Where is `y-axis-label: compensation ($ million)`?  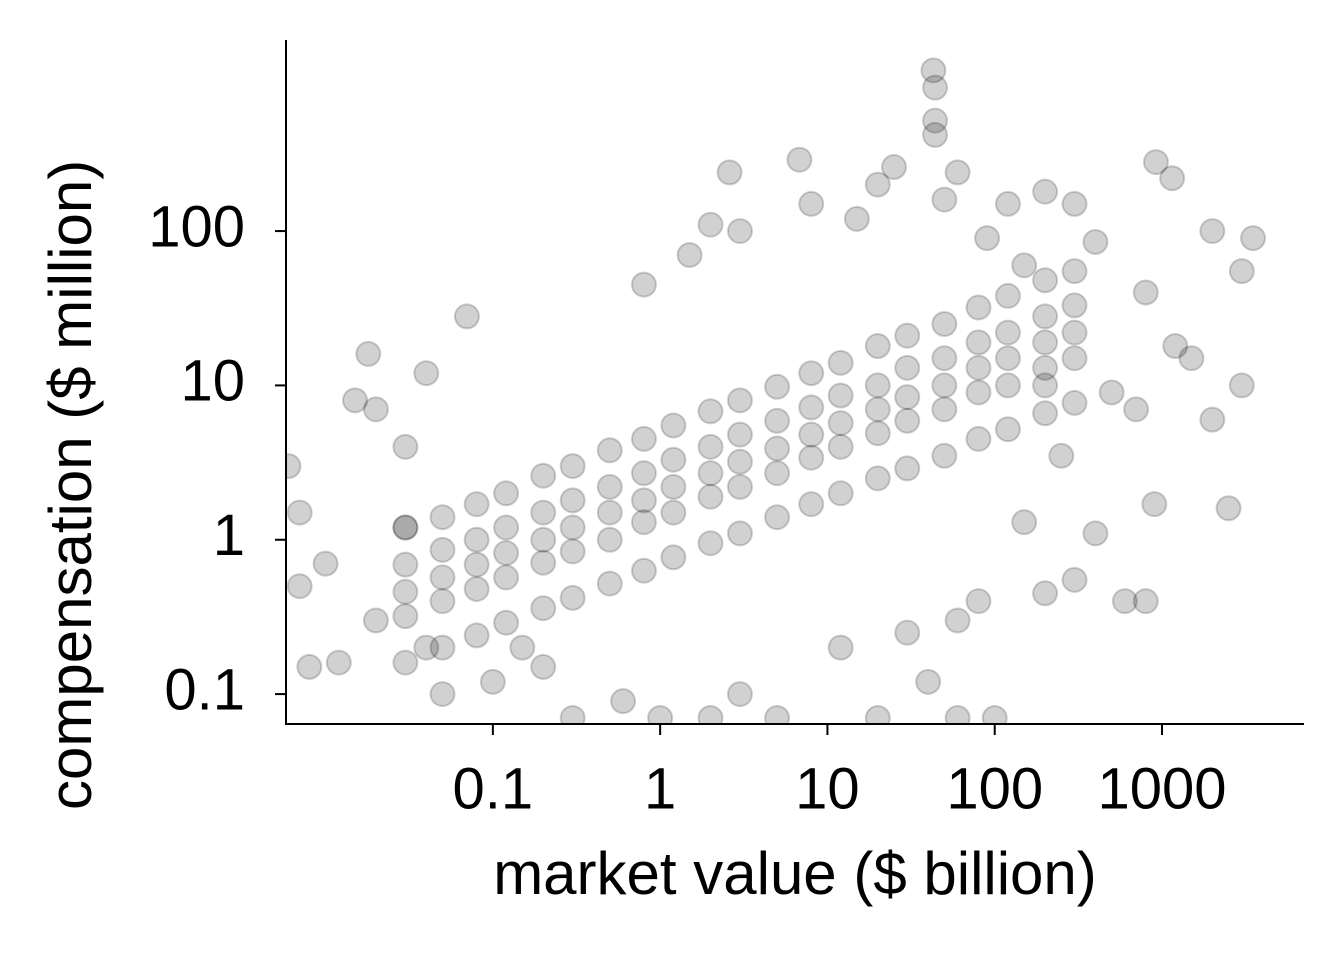 y-axis-label: compensation ($ million) is located at coordinates (70, 485).